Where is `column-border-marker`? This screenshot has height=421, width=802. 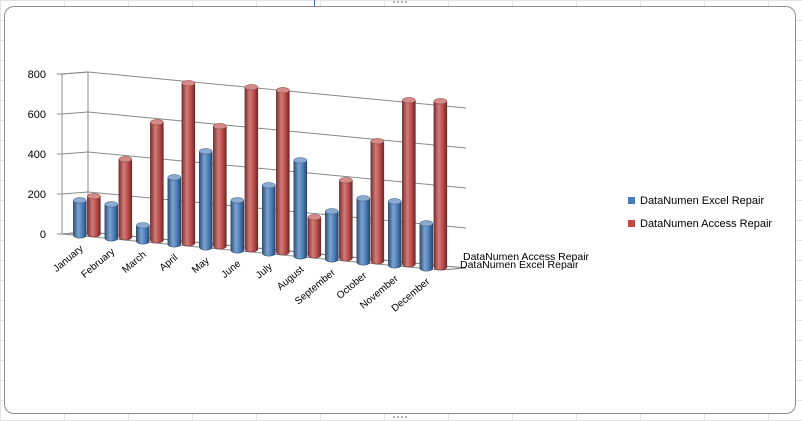 column-border-marker is located at coordinates (314, 4).